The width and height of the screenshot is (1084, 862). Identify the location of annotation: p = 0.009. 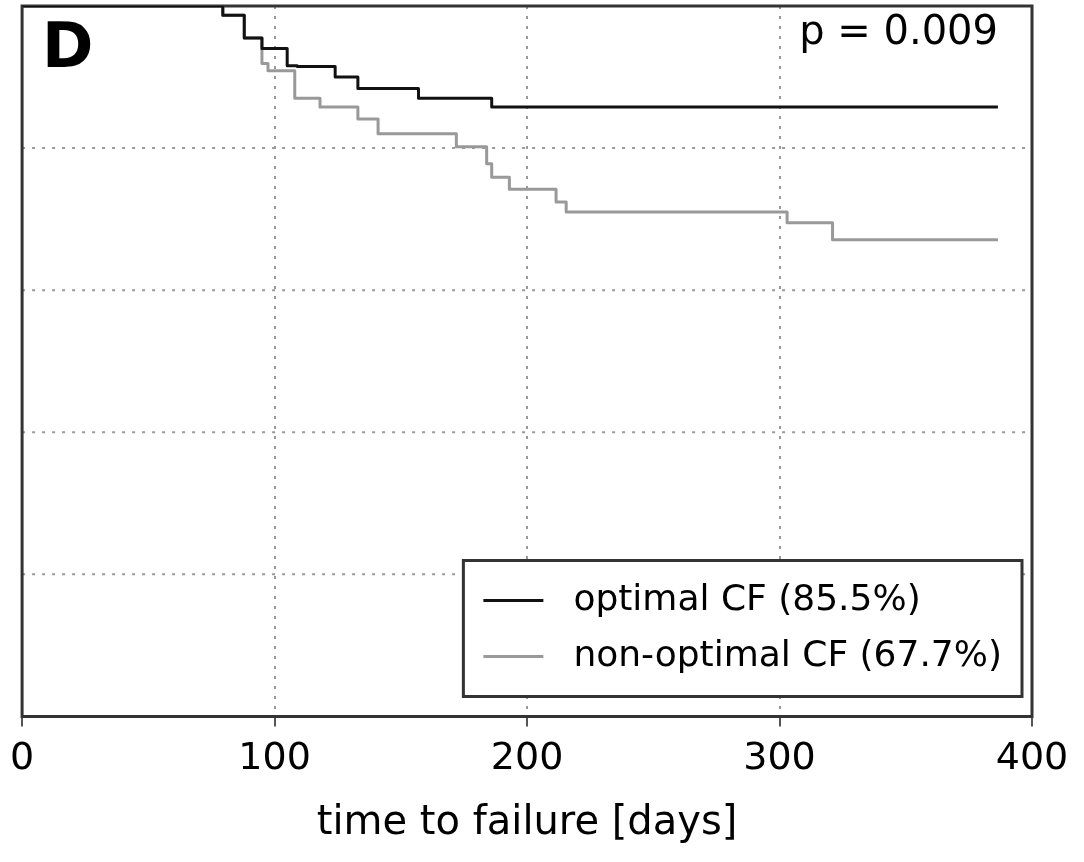
(898, 30).